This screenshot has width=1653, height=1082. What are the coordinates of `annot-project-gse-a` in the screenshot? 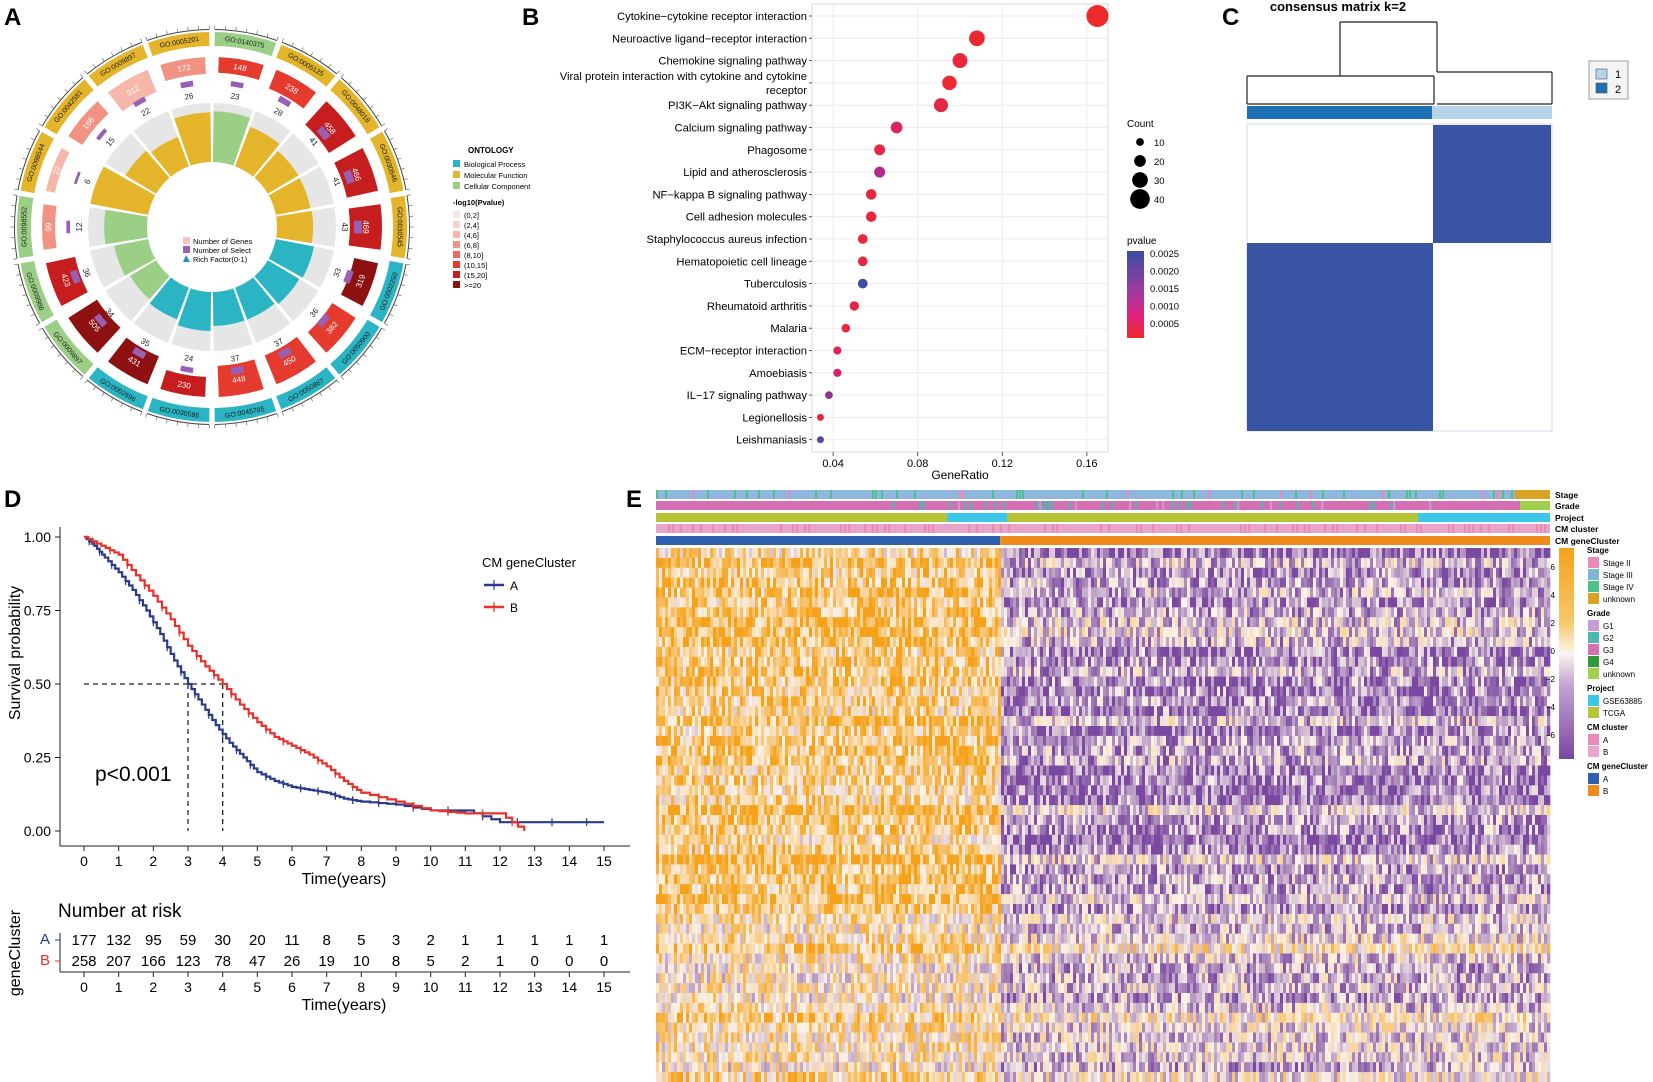 It's located at (977, 517).